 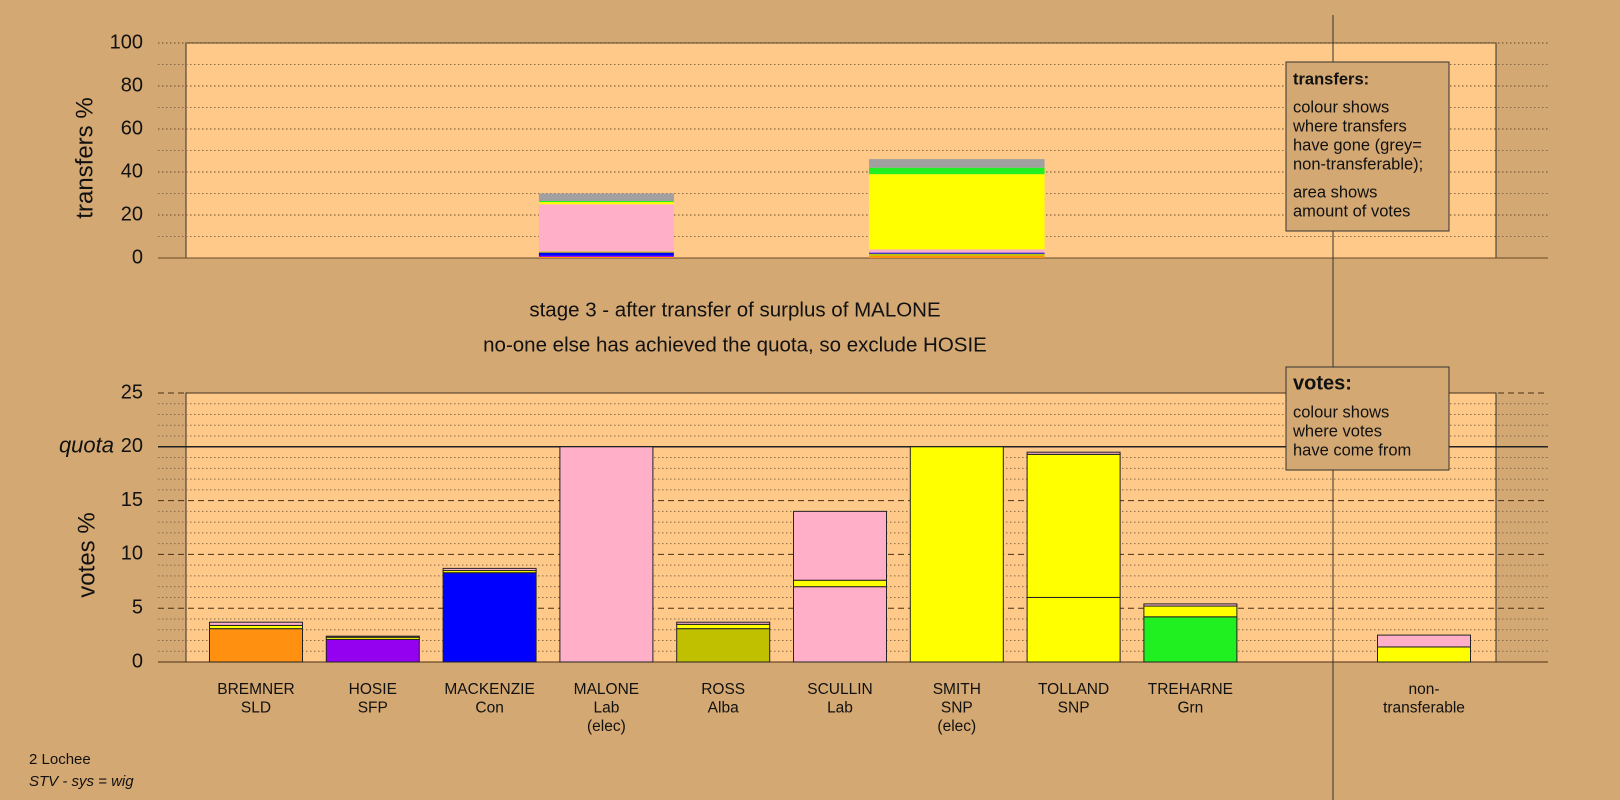 I want to click on y-tick-label: 5, so click(x=137, y=607).